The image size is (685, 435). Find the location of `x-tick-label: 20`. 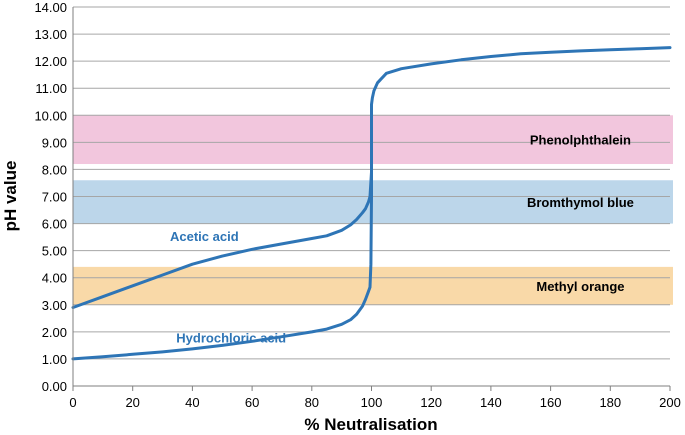

x-tick-label: 20 is located at coordinates (132, 402).